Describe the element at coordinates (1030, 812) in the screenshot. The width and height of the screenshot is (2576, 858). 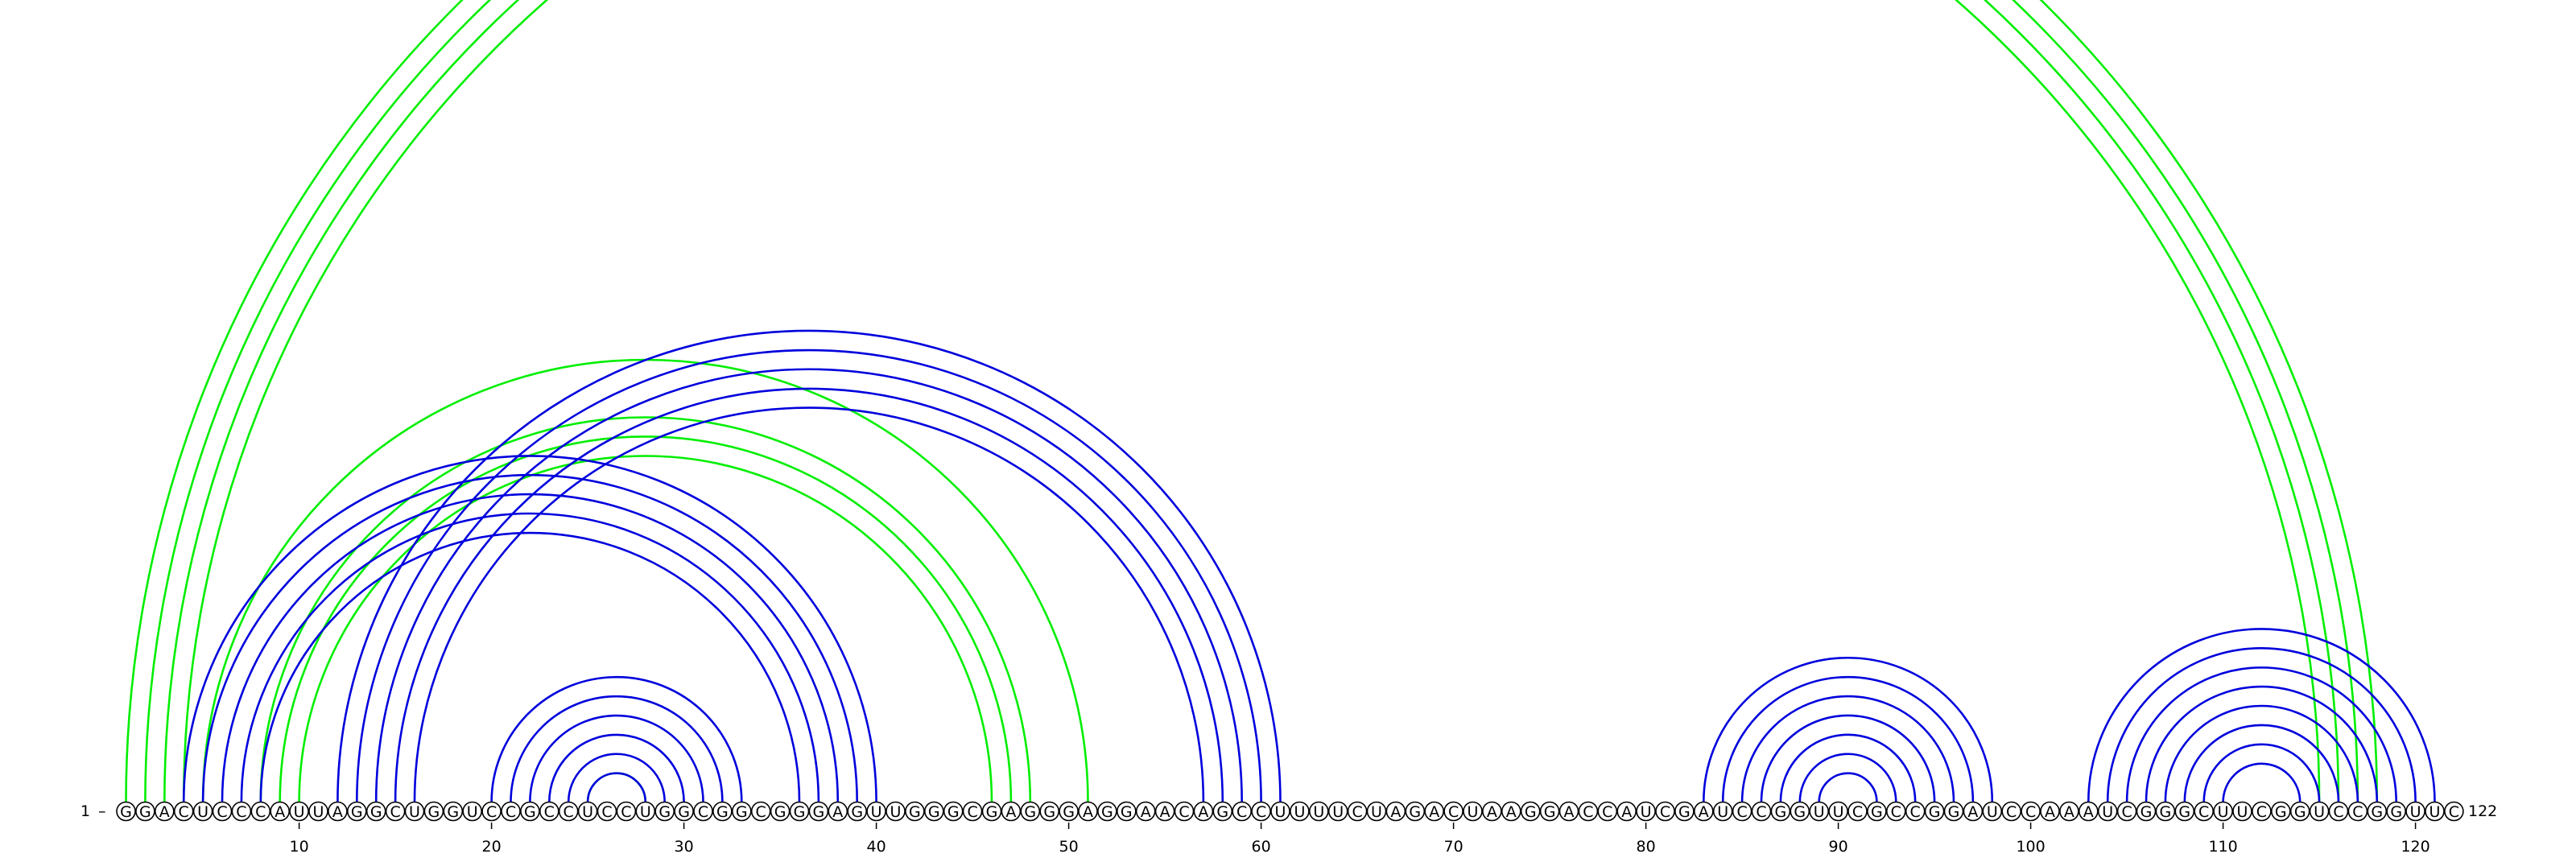
I see `nucleotide-48: G` at that location.